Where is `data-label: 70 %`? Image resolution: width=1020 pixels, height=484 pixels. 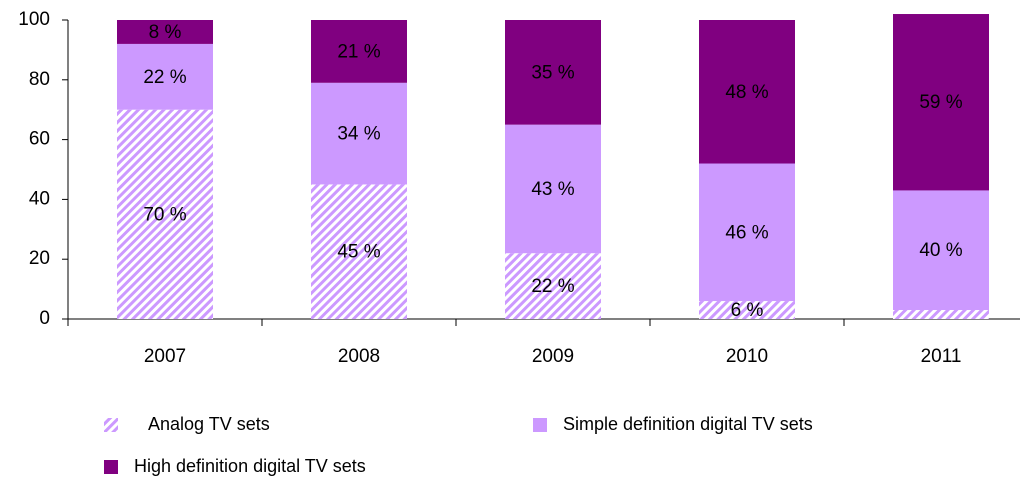 data-label: 70 % is located at coordinates (164, 214).